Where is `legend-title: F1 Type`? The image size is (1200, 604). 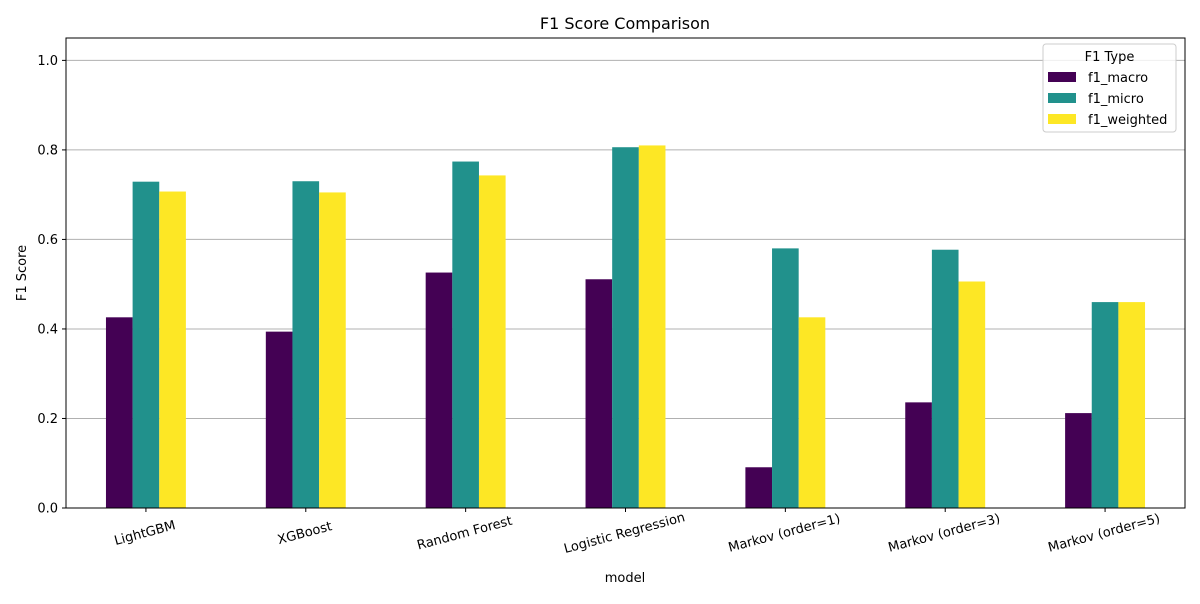
legend-title: F1 Type is located at coordinates (1110, 57).